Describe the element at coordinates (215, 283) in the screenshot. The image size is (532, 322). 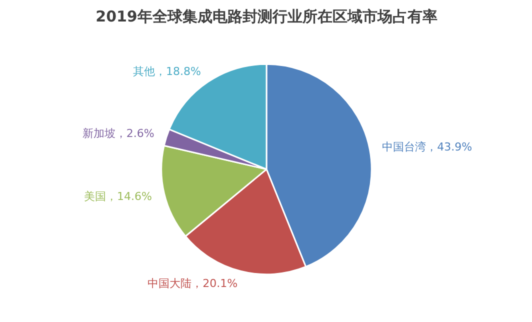
I see `data-label: ，20.1%` at that location.